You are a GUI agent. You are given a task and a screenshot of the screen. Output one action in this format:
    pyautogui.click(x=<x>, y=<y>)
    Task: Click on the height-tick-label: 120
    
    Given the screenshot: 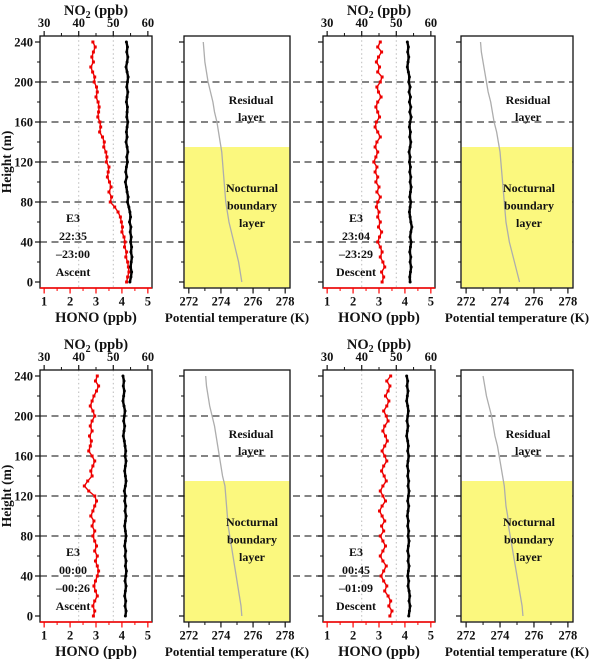 What is the action you would take?
    pyautogui.click(x=23, y=496)
    